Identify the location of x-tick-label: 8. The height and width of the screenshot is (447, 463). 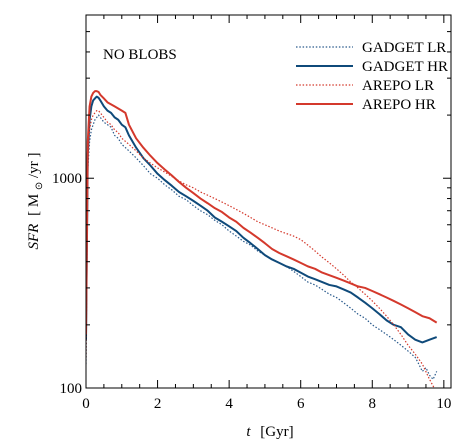
(373, 404).